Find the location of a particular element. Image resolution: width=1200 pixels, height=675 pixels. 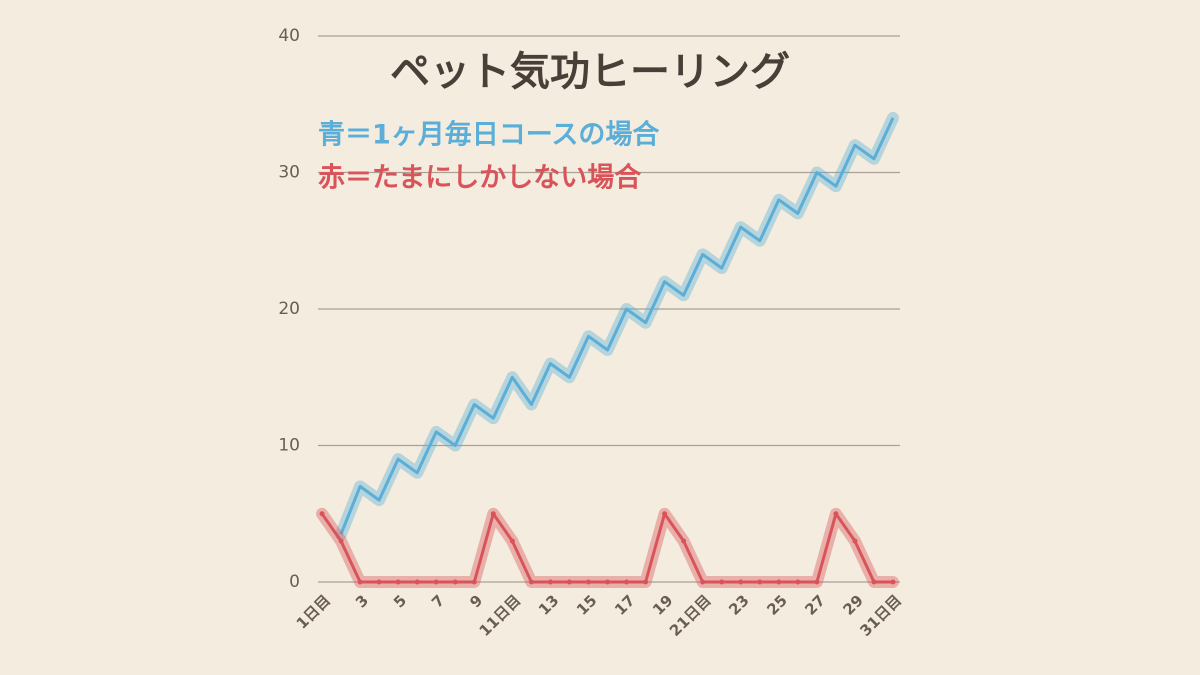

y-tick-label: 40 is located at coordinates (289, 36).